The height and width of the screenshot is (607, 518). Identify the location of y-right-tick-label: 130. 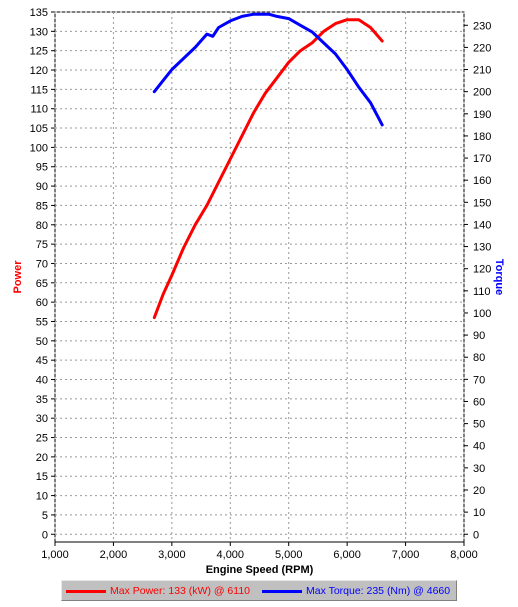
(482, 248).